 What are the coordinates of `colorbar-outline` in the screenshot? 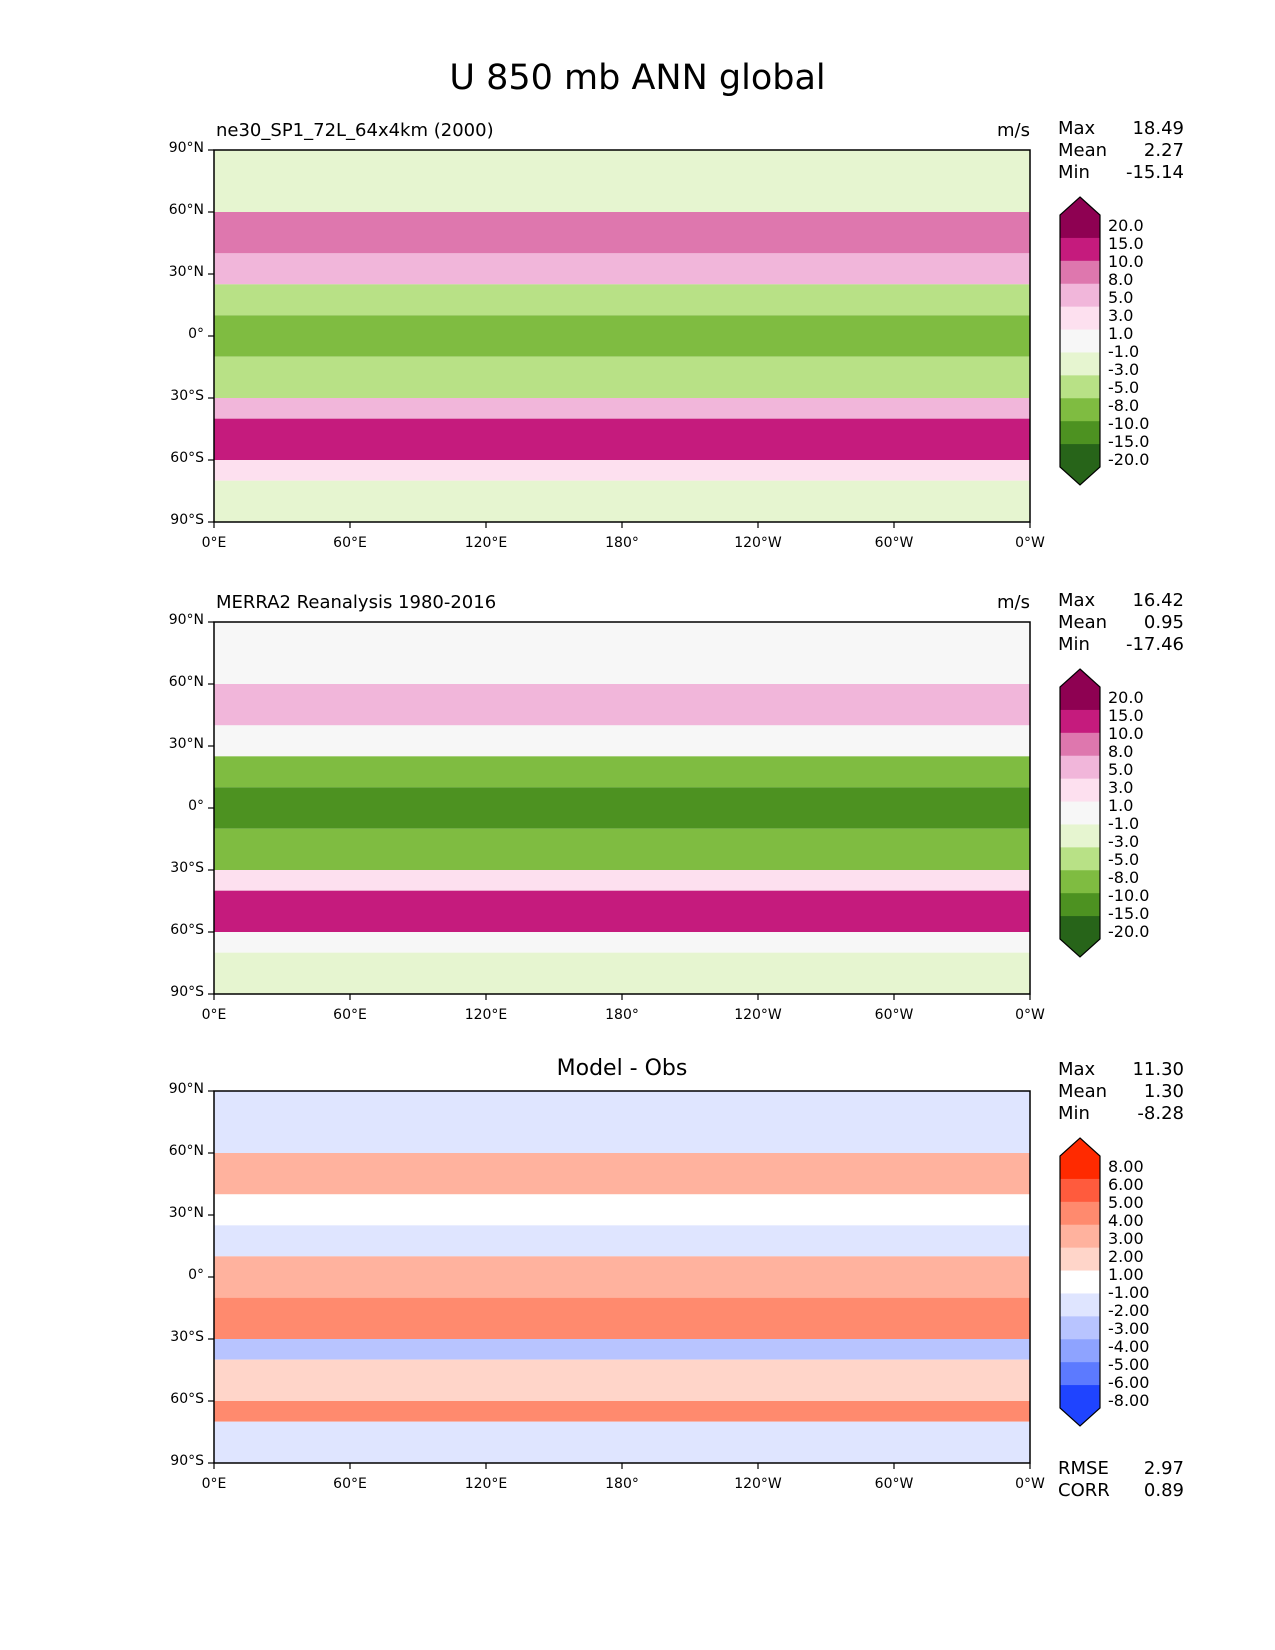 It's located at (1080, 1282).